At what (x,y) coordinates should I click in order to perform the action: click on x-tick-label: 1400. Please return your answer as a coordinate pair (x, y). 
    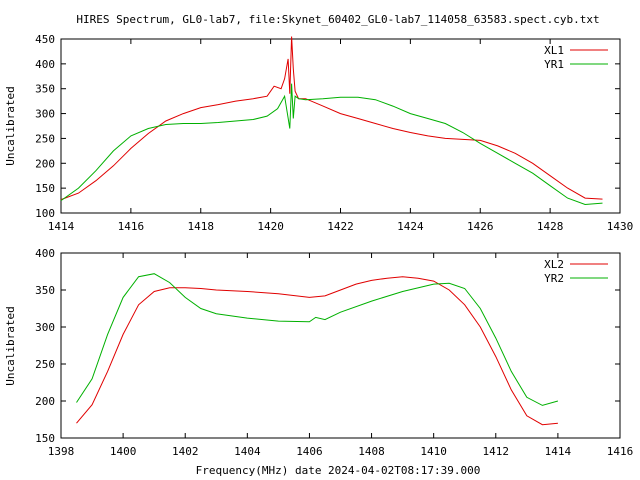
    Looking at the image, I should click on (123, 451).